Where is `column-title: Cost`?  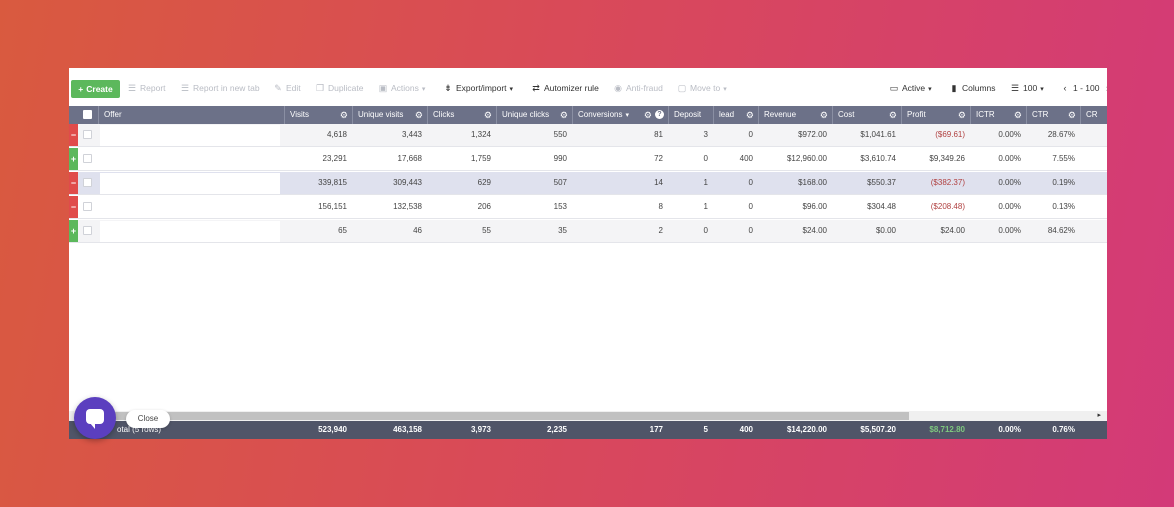 column-title: Cost is located at coordinates (846, 114).